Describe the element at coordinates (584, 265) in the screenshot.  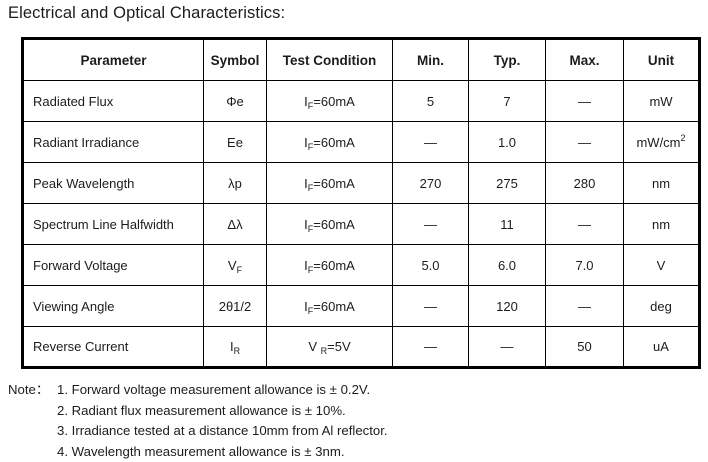
I see `max-cell: 7.0` at that location.